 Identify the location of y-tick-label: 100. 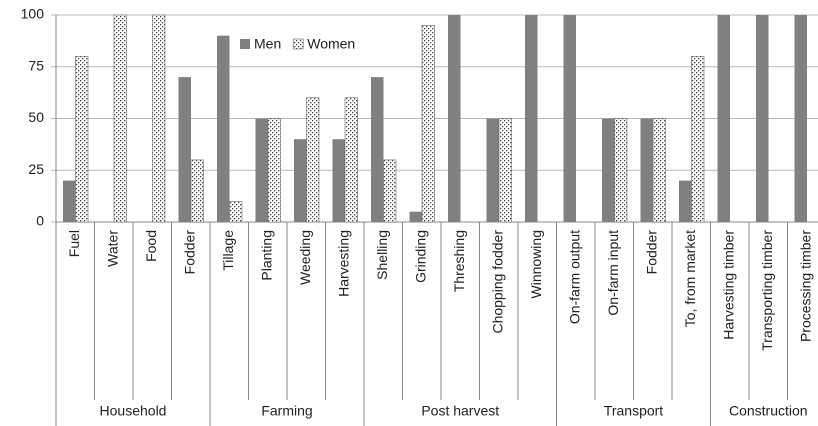
(33, 14).